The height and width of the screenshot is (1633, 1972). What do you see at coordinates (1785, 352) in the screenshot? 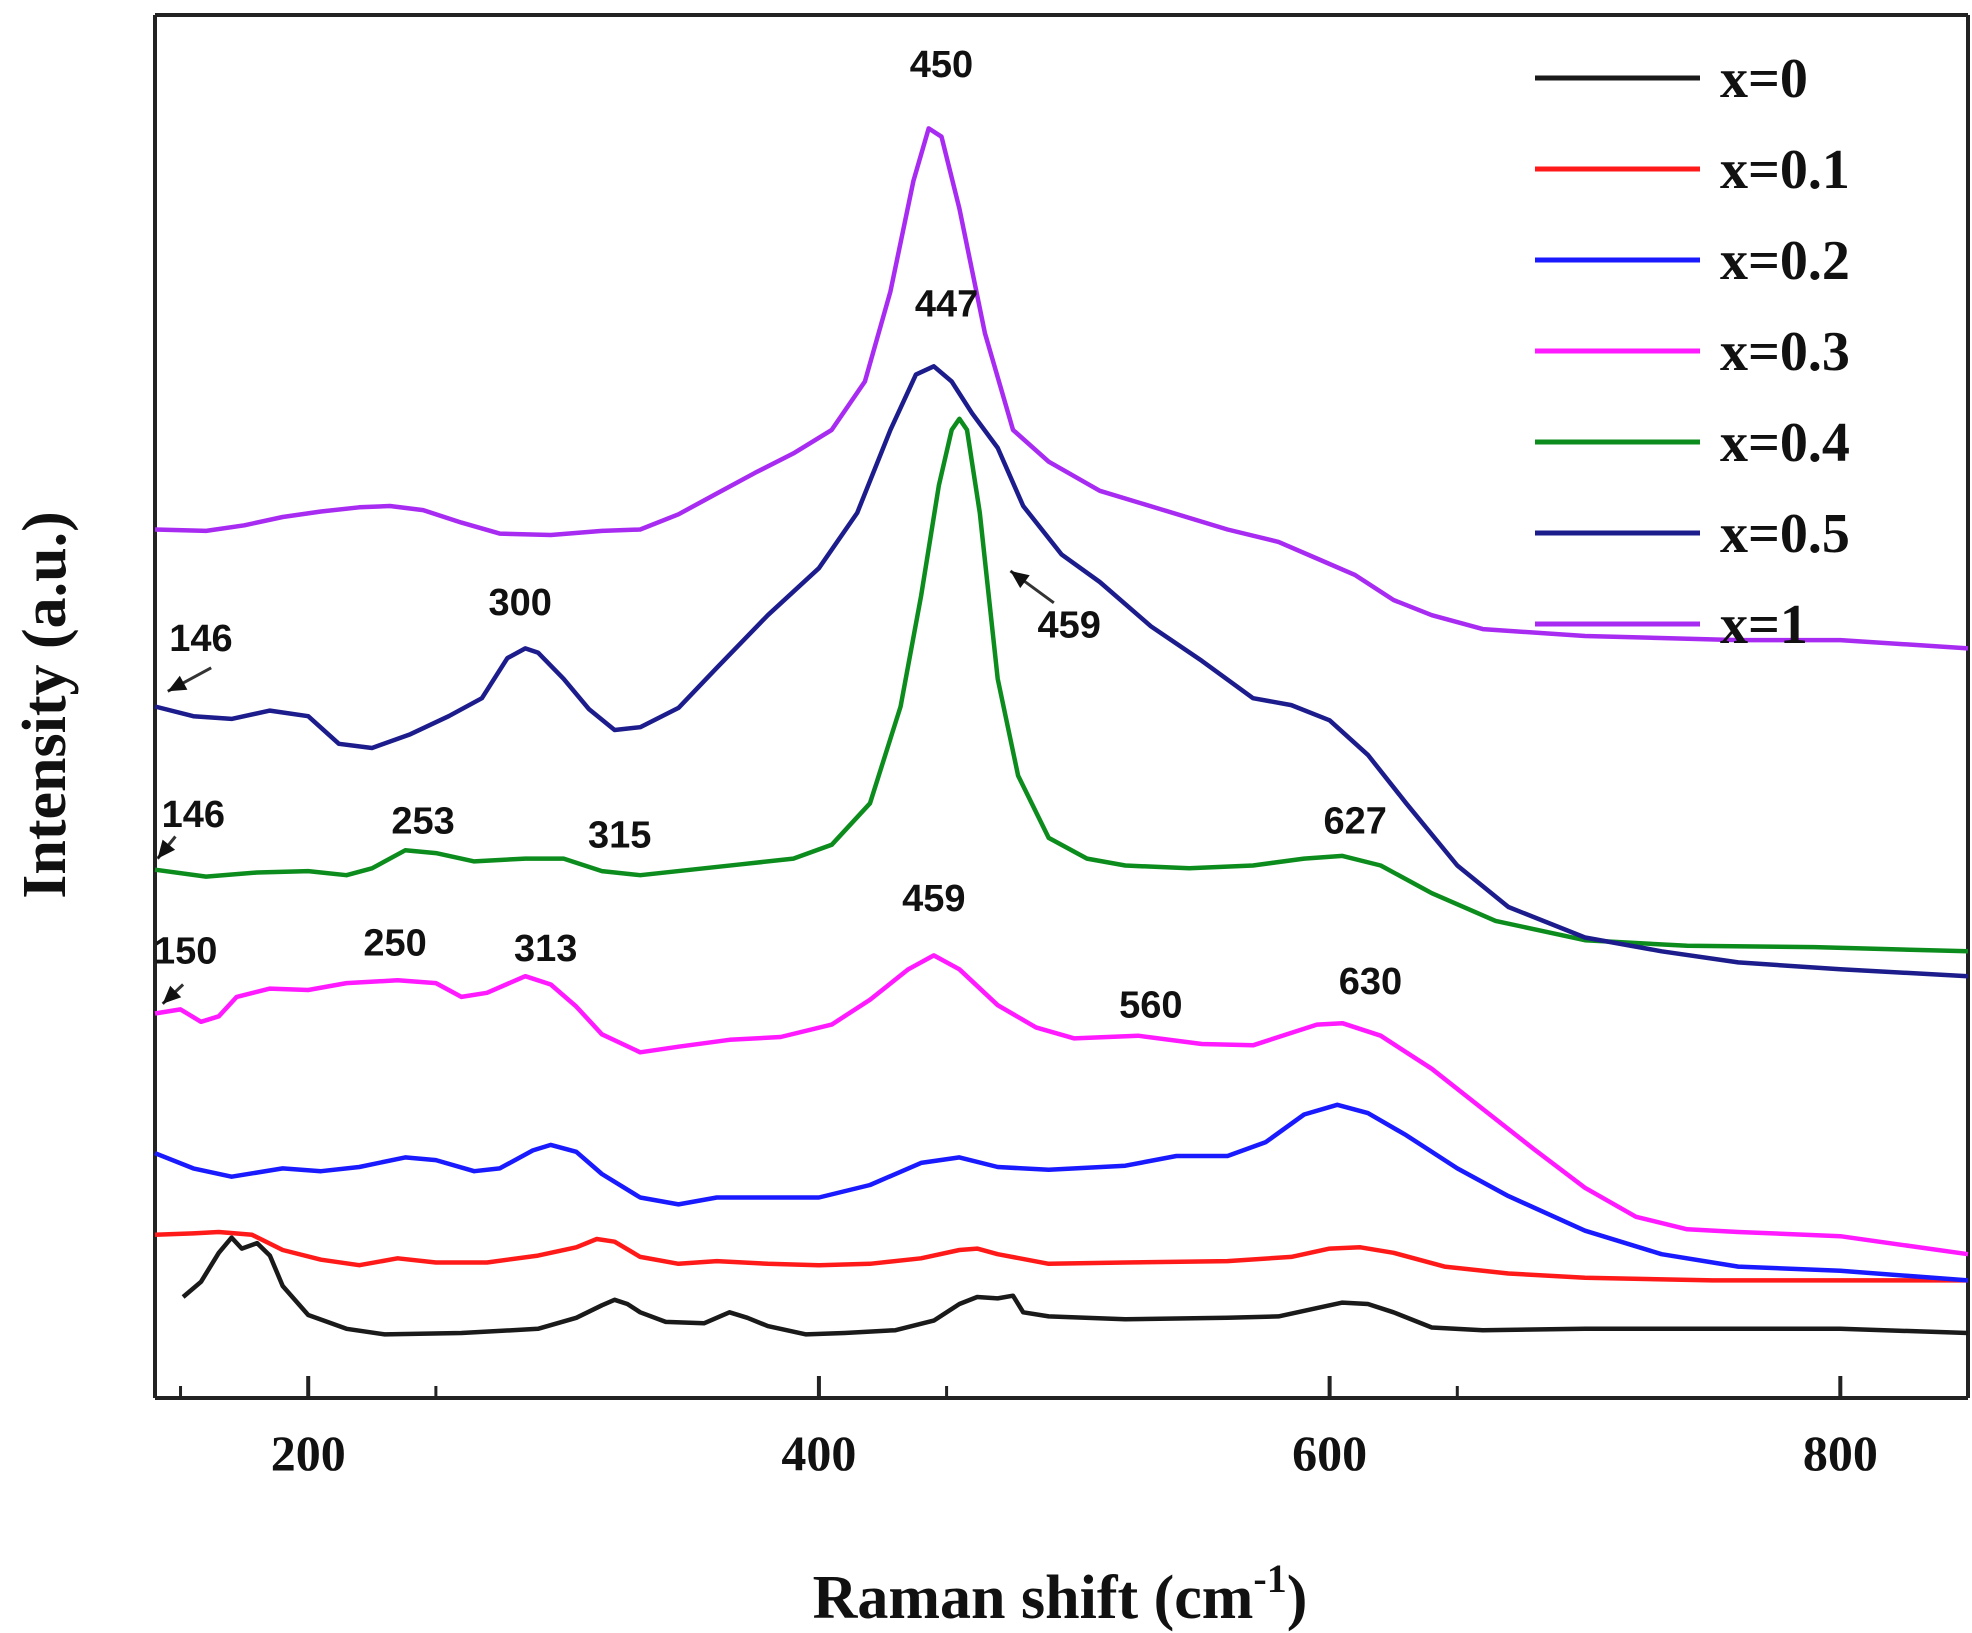
I see `legend-label-x=0.3: x=0.3` at bounding box center [1785, 352].